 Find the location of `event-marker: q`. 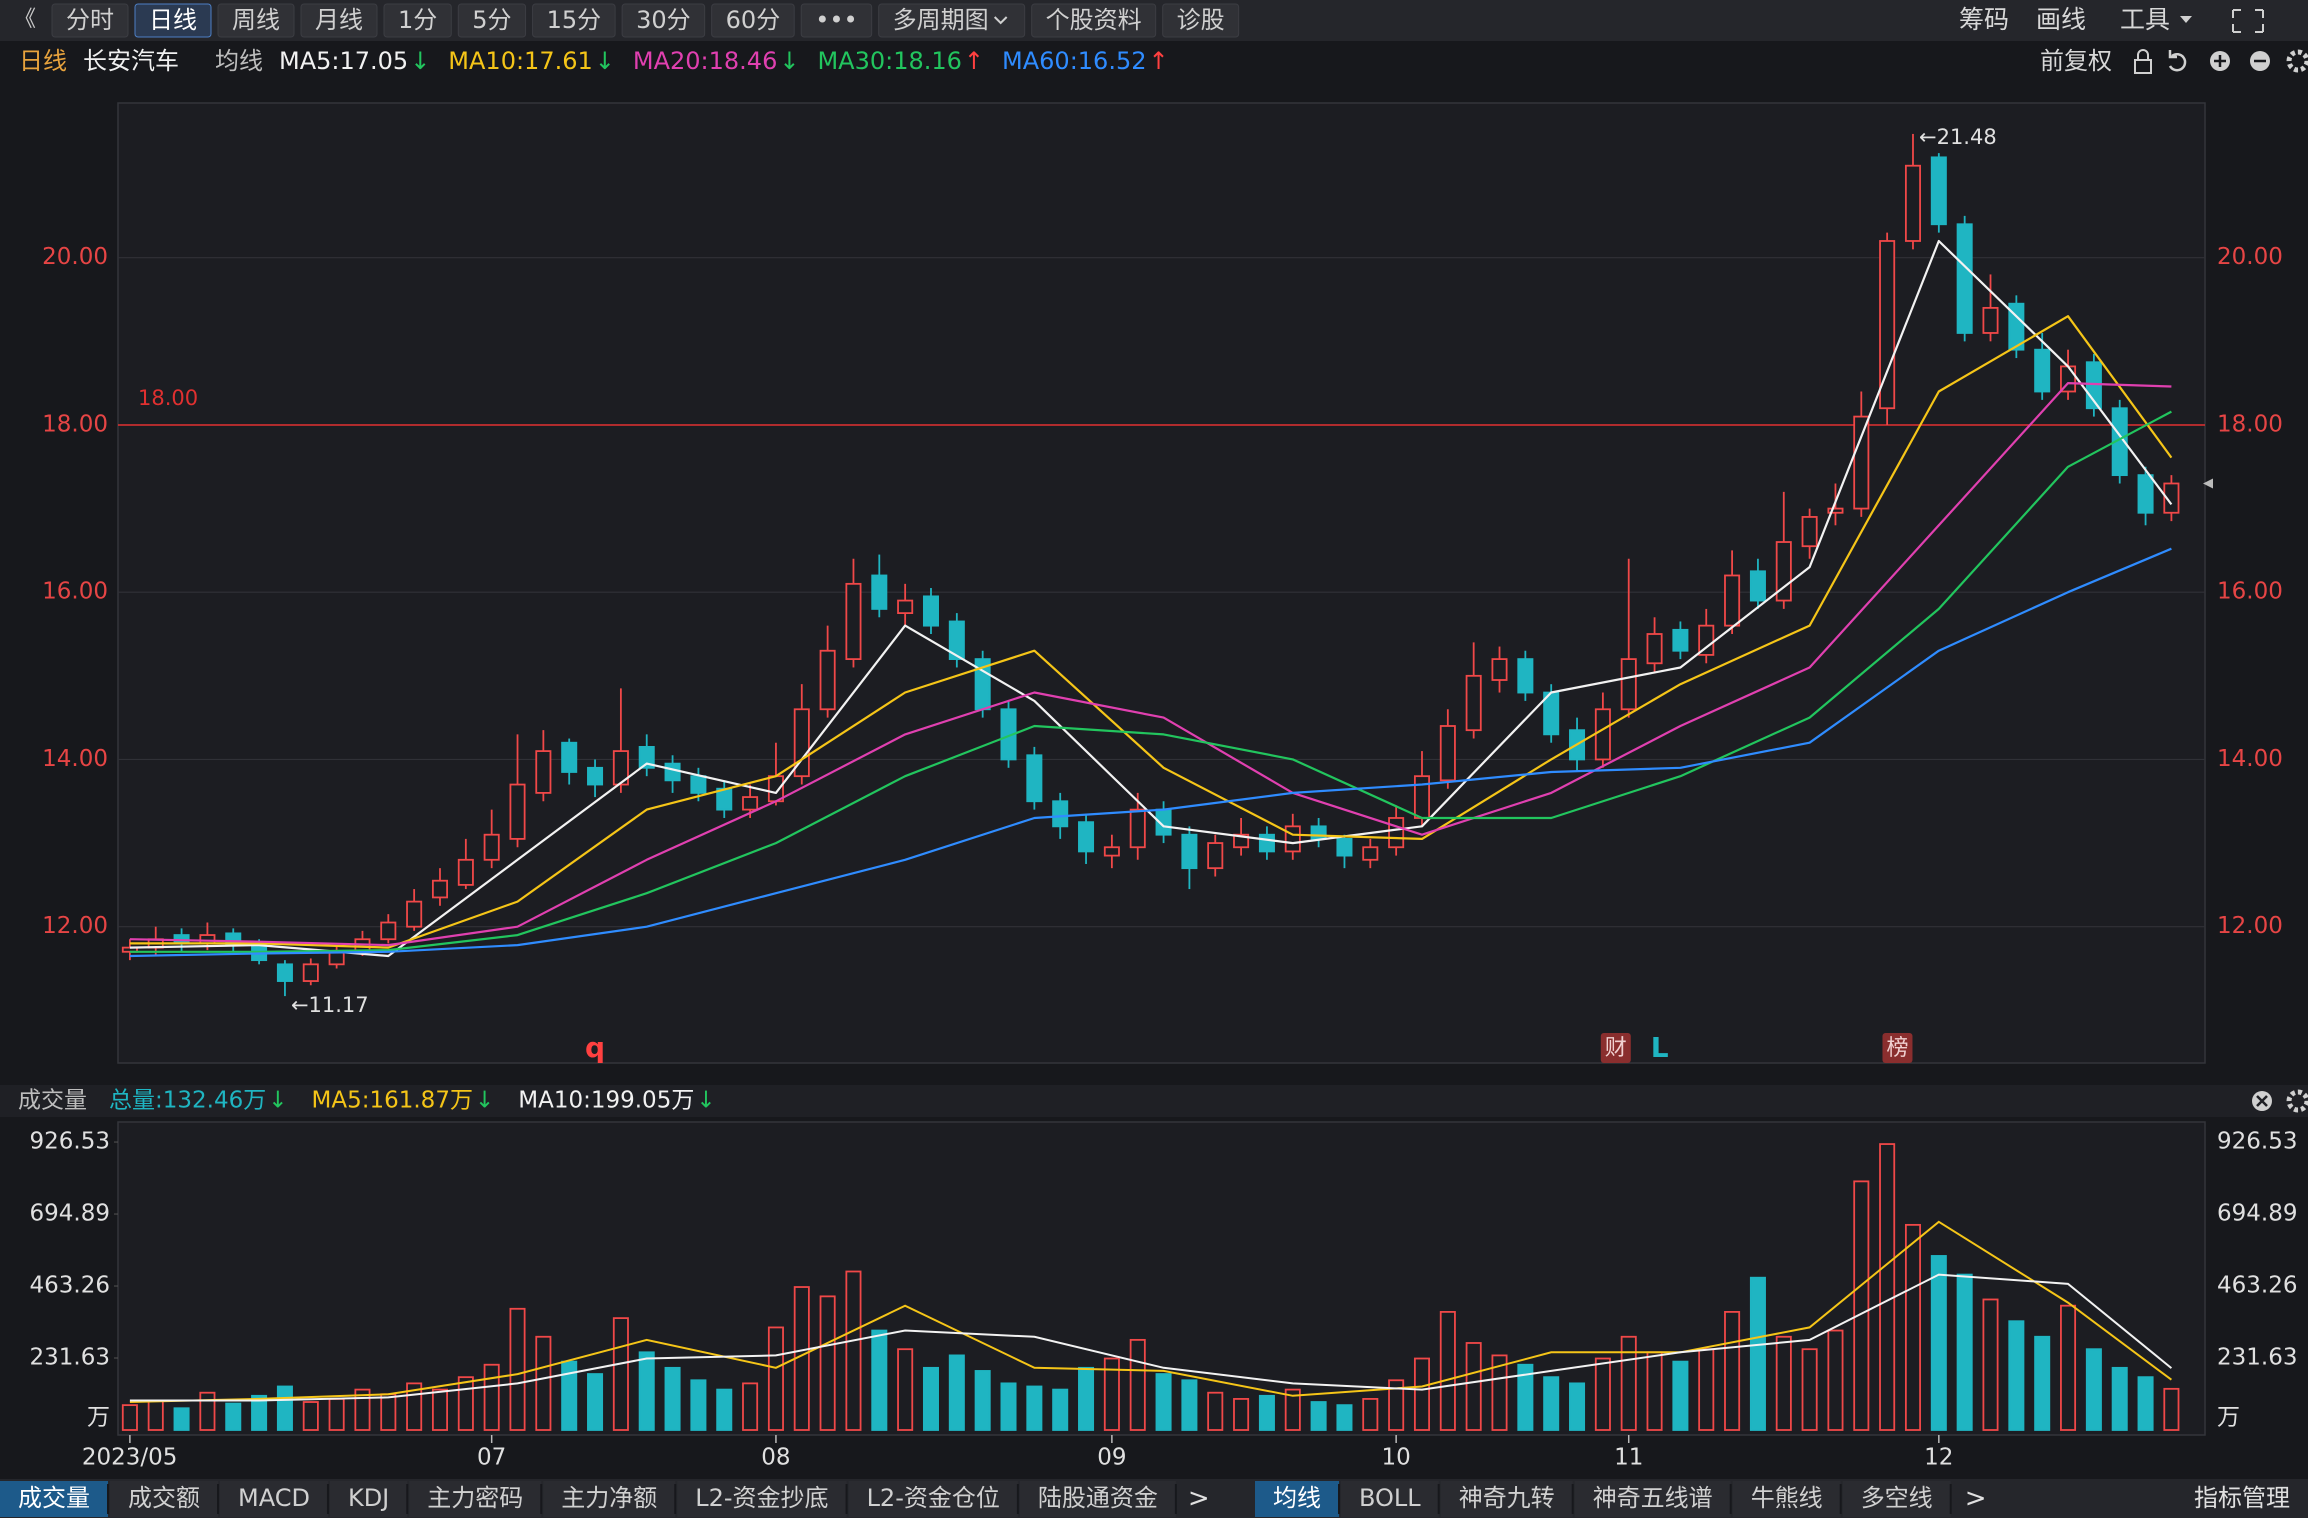

event-marker: q is located at coordinates (595, 1047).